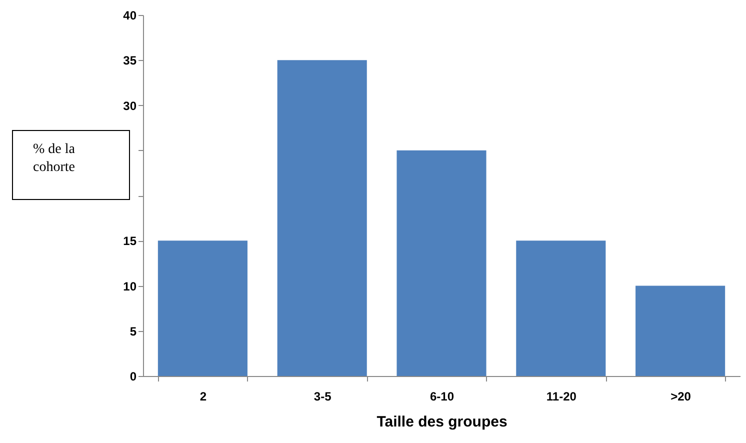 The width and height of the screenshot is (746, 443). What do you see at coordinates (130, 286) in the screenshot?
I see `y-tick-label: 10` at bounding box center [130, 286].